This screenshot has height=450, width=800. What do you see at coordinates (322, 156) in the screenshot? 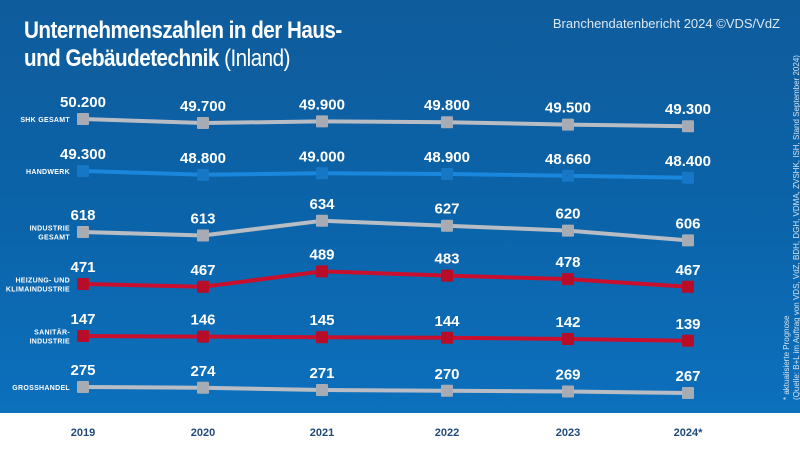
I see `data-label: 49.000` at bounding box center [322, 156].